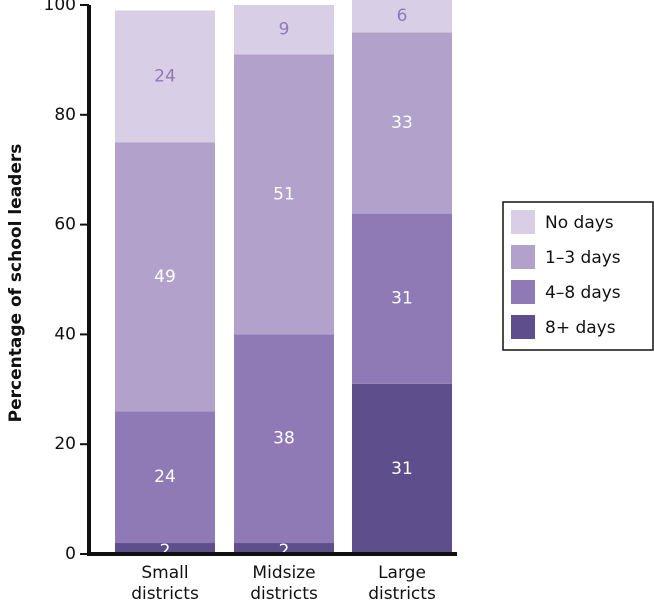 This screenshot has height=609, width=654. Describe the element at coordinates (164, 573) in the screenshot. I see `x-category-label: Small` at that location.